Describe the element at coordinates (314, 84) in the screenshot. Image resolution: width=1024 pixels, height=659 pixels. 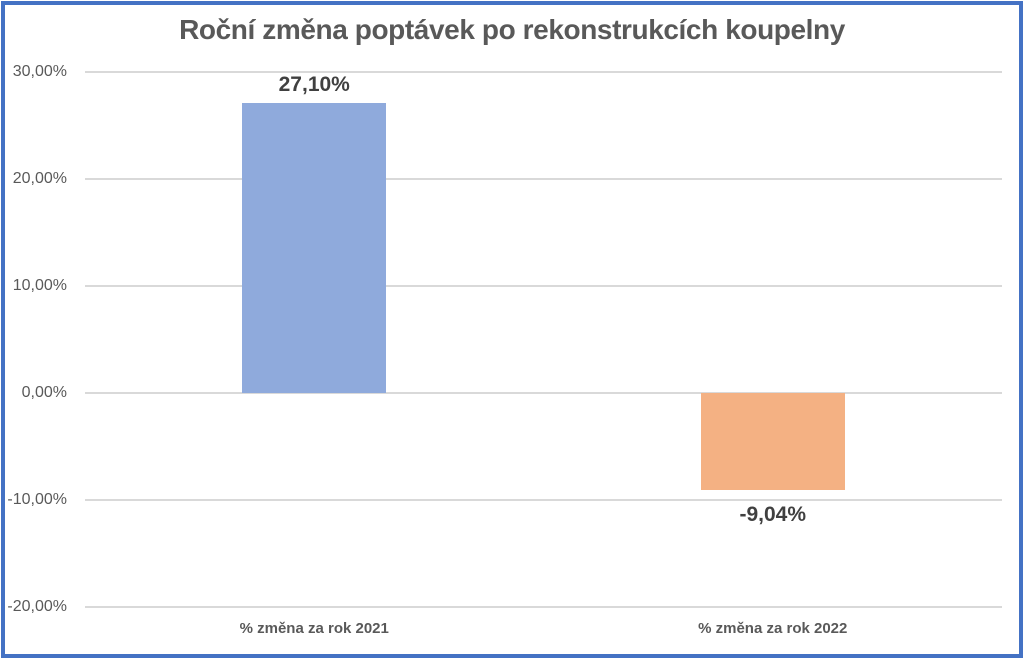
I see `data-label-1: 27,10%` at that location.